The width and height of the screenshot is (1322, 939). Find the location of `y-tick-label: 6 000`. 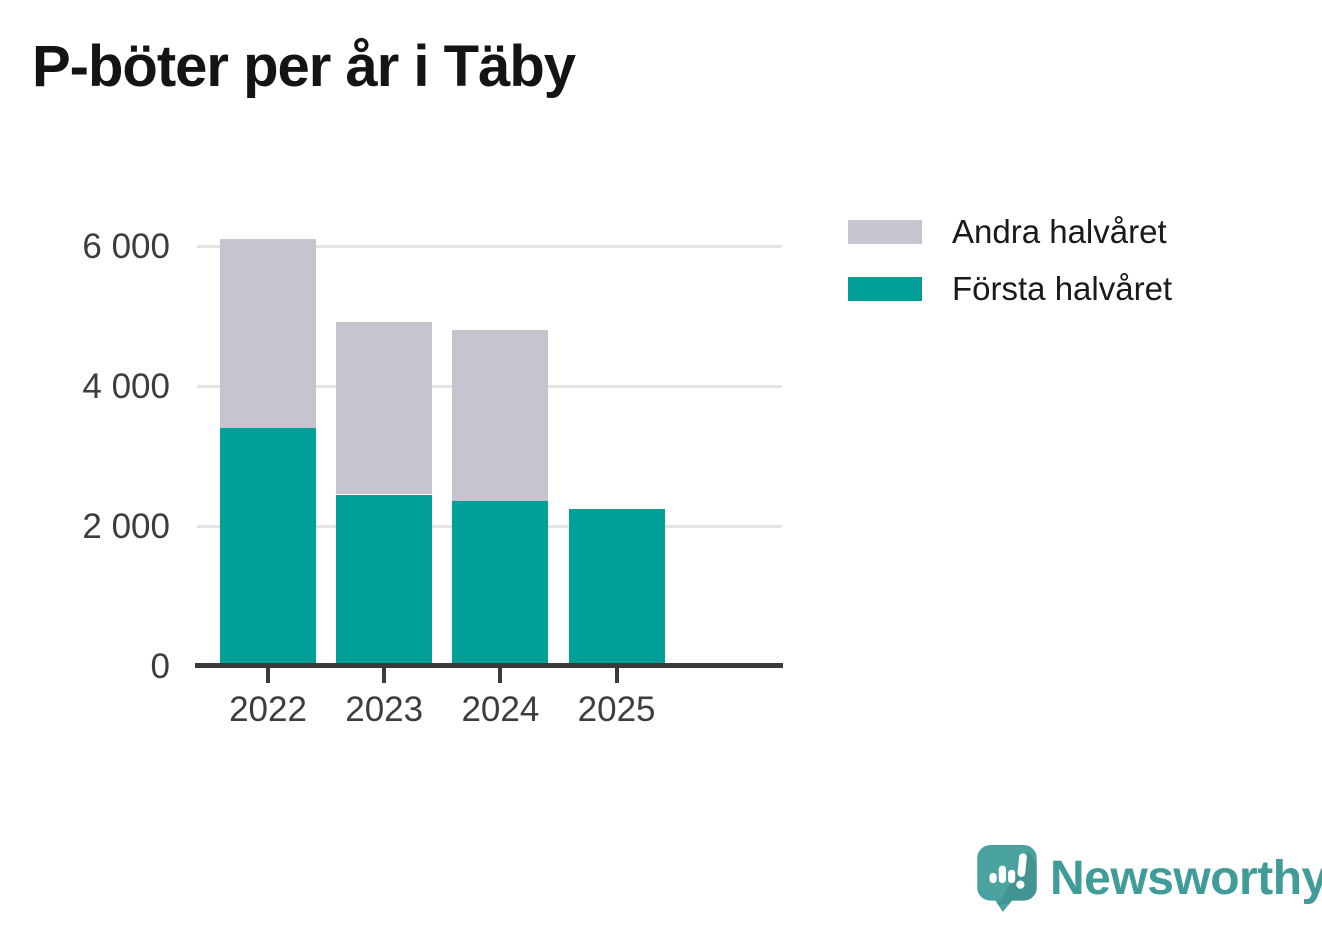

y-tick-label: 6 000 is located at coordinates (126, 246).